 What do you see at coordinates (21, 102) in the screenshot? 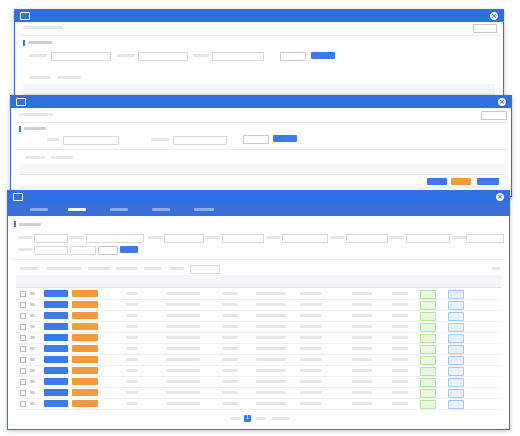
I see `app-logo-icon` at bounding box center [21, 102].